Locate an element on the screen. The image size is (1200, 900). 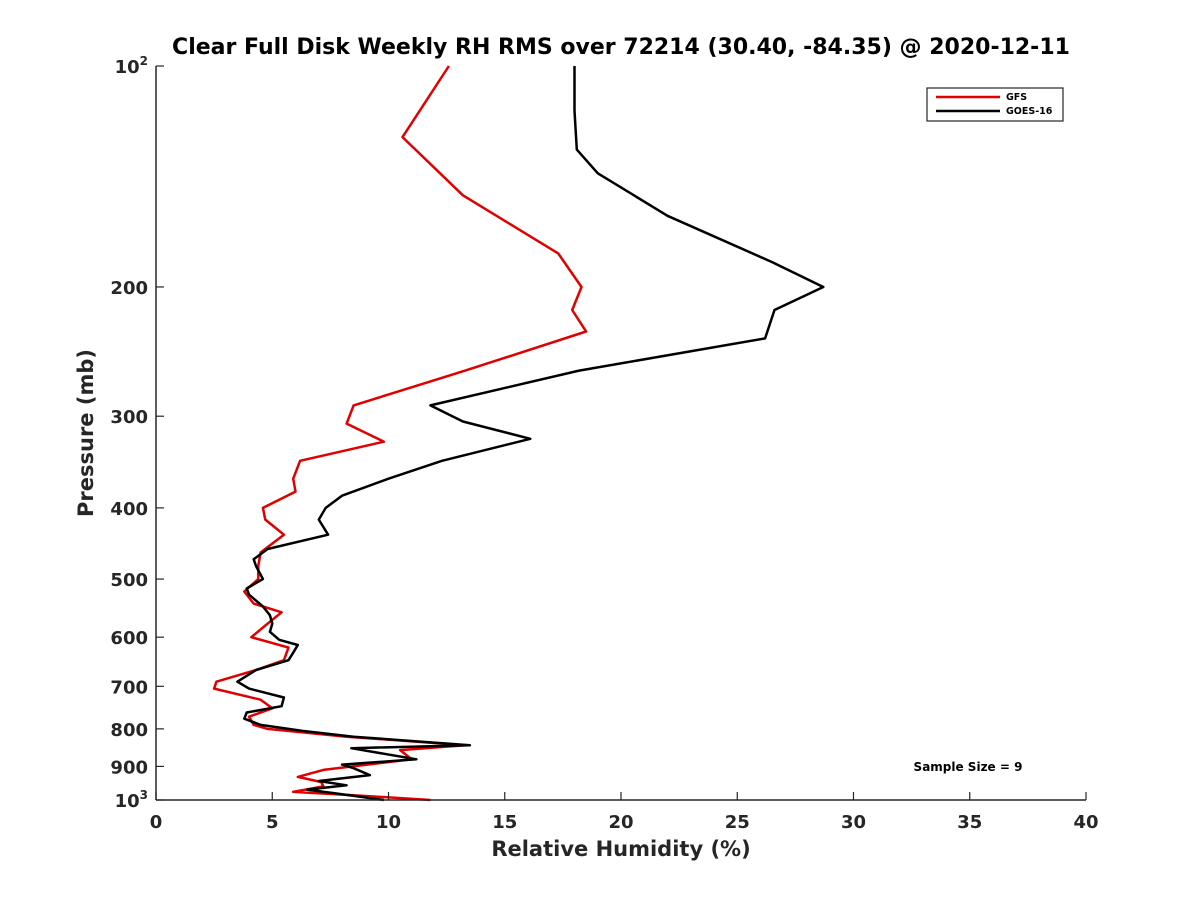
x-ticks: 0 5 10 15 20 25 30 35 40 is located at coordinates (624, 812).